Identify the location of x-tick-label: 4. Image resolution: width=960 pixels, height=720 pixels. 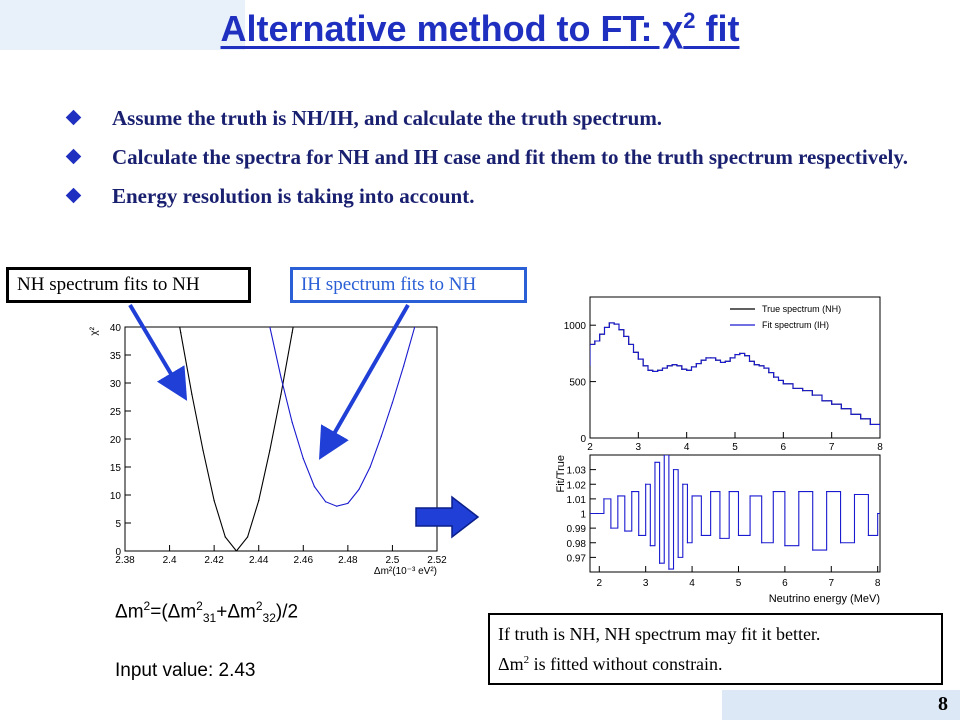
(687, 446).